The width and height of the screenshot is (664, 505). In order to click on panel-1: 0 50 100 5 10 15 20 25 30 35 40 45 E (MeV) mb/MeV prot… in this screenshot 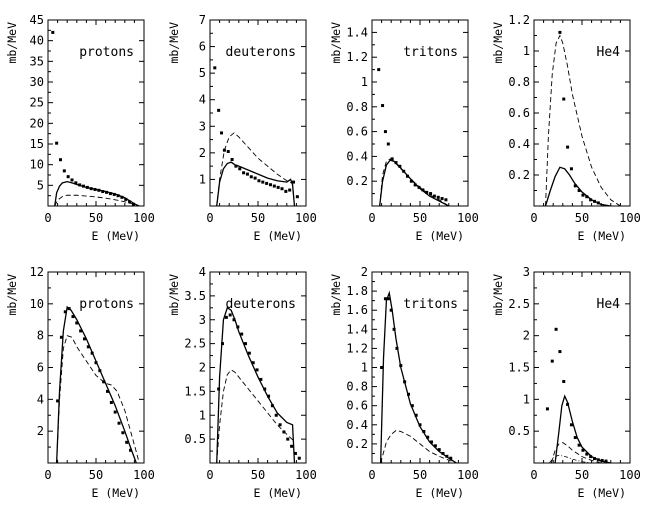, I will do `click(80, 128)`.